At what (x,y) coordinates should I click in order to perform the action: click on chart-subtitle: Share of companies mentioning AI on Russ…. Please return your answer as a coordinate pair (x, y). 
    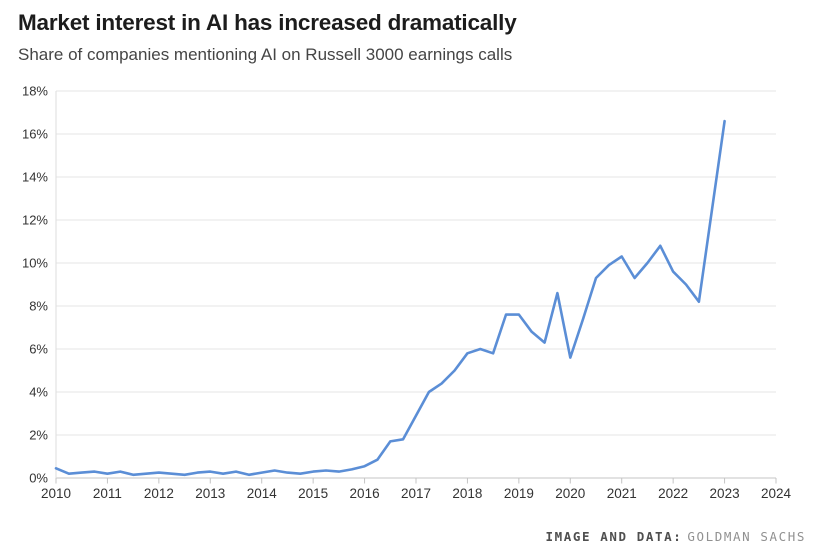
    Looking at the image, I should click on (265, 54).